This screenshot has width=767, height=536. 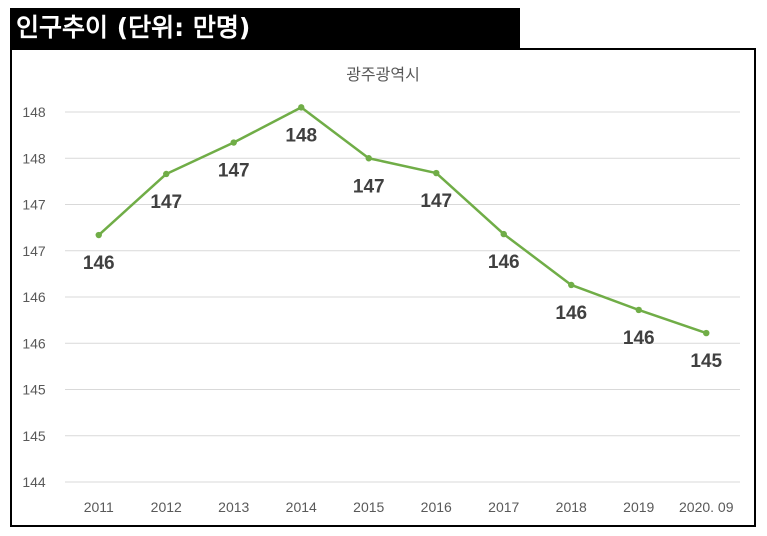 I want to click on x-tick-label: 2019, so click(x=638, y=507).